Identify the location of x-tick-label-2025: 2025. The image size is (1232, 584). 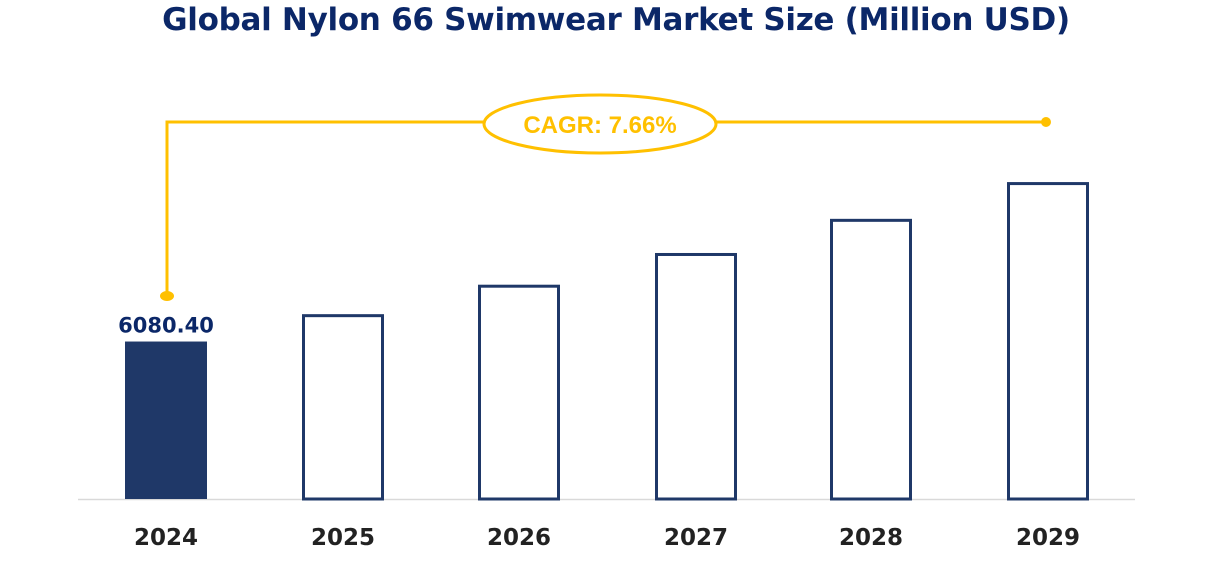
(343, 538).